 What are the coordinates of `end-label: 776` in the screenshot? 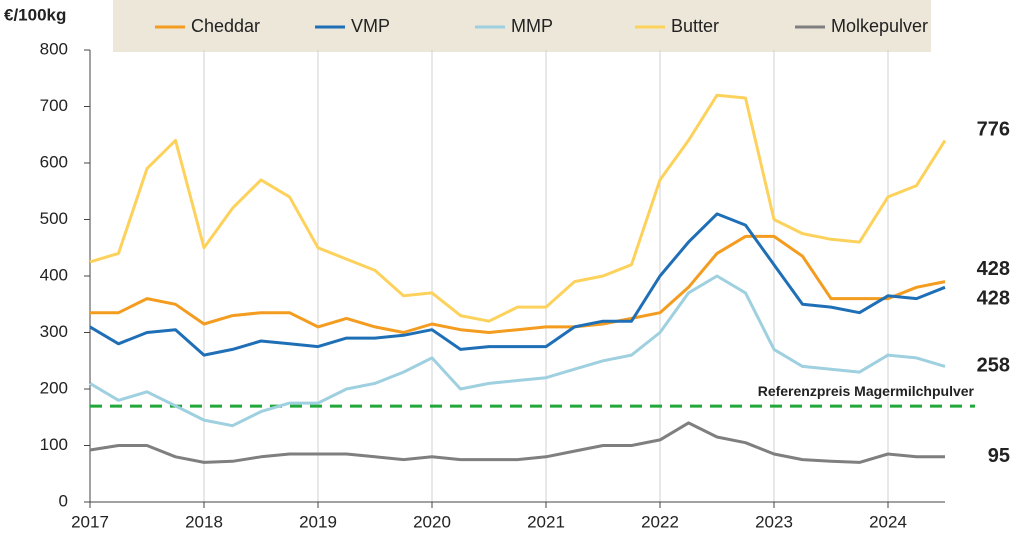 It's located at (993, 129).